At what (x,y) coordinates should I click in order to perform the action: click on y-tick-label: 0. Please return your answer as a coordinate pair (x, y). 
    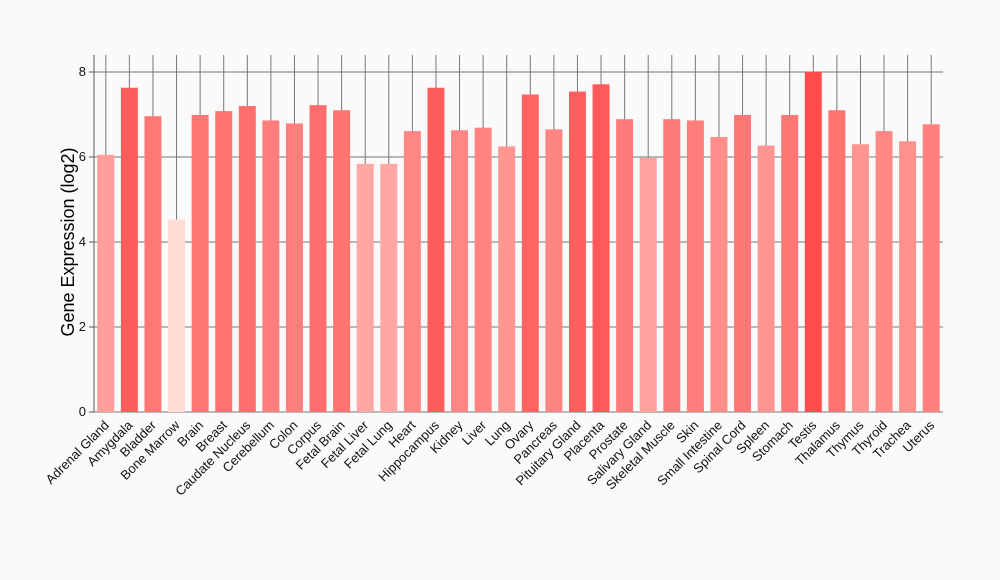
    Looking at the image, I should click on (82, 411).